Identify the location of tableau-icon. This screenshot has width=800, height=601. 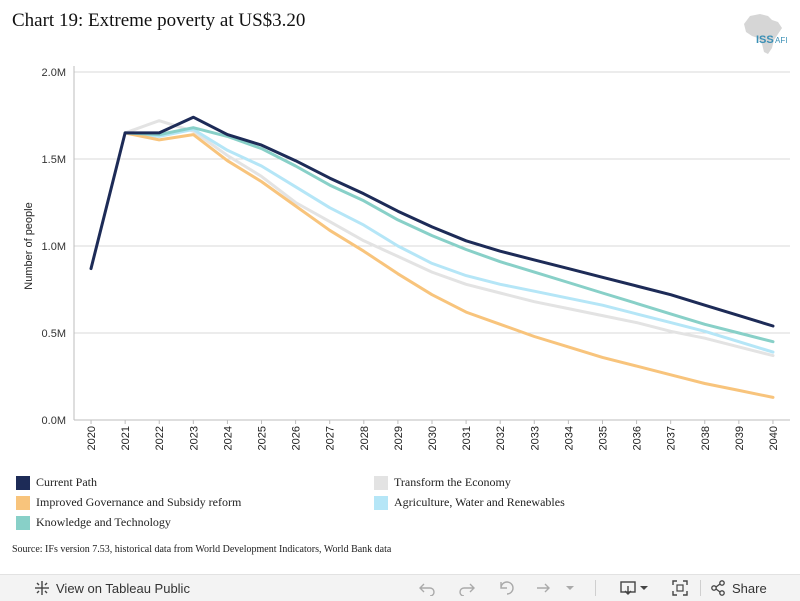
(42, 588).